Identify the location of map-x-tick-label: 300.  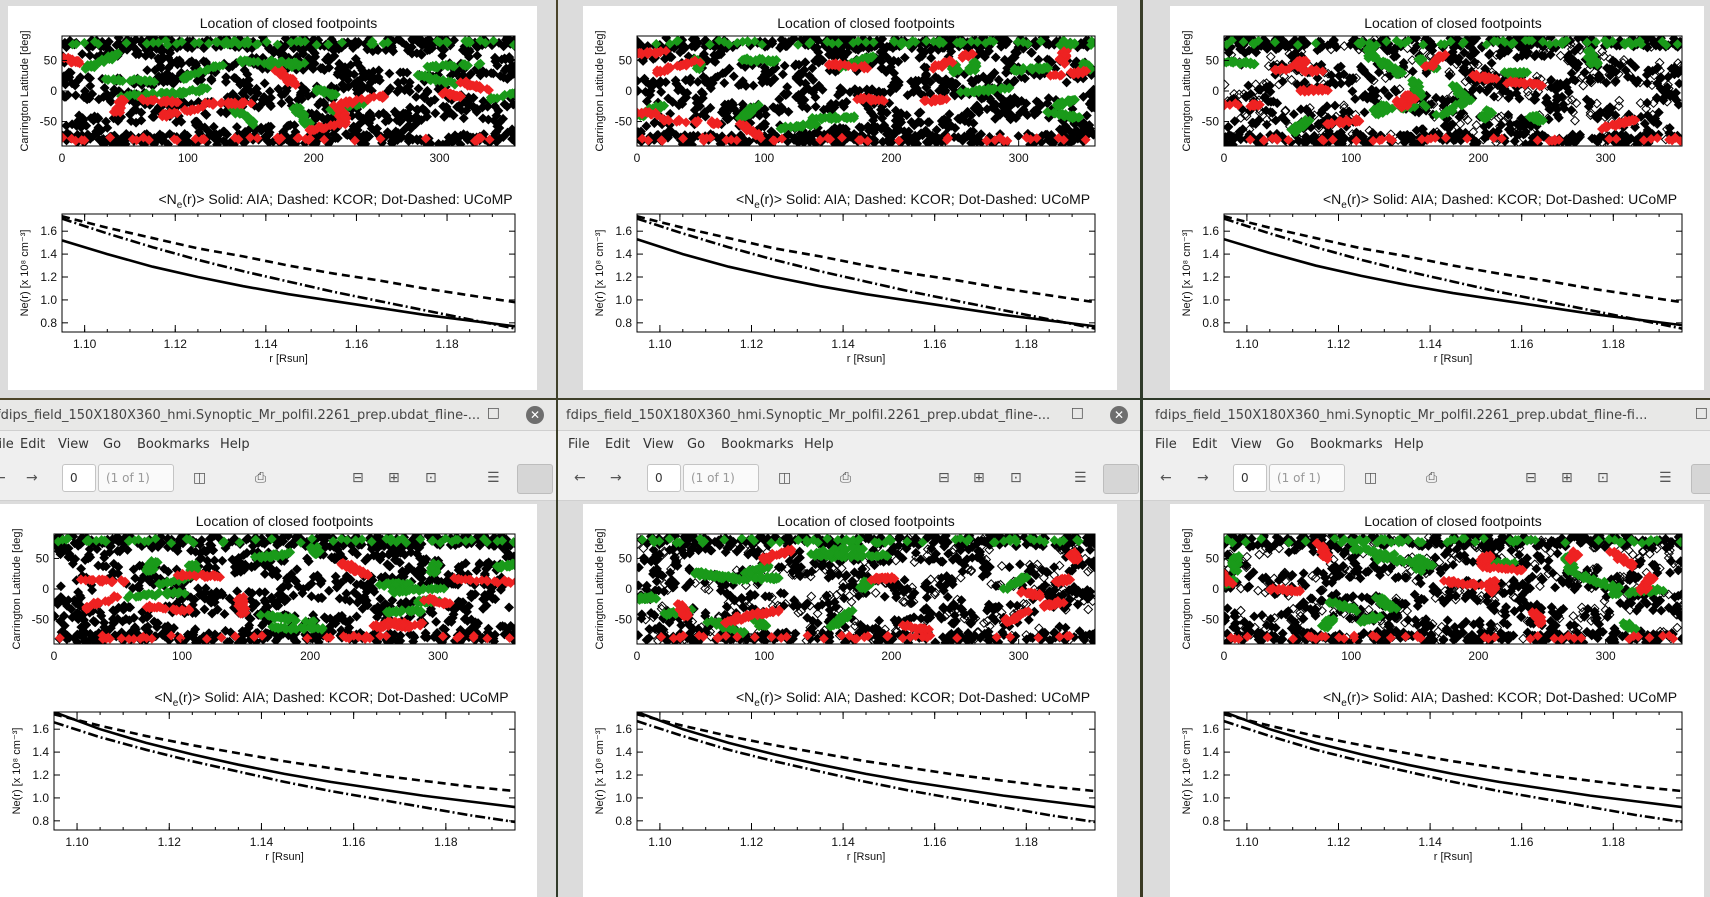
(439, 158).